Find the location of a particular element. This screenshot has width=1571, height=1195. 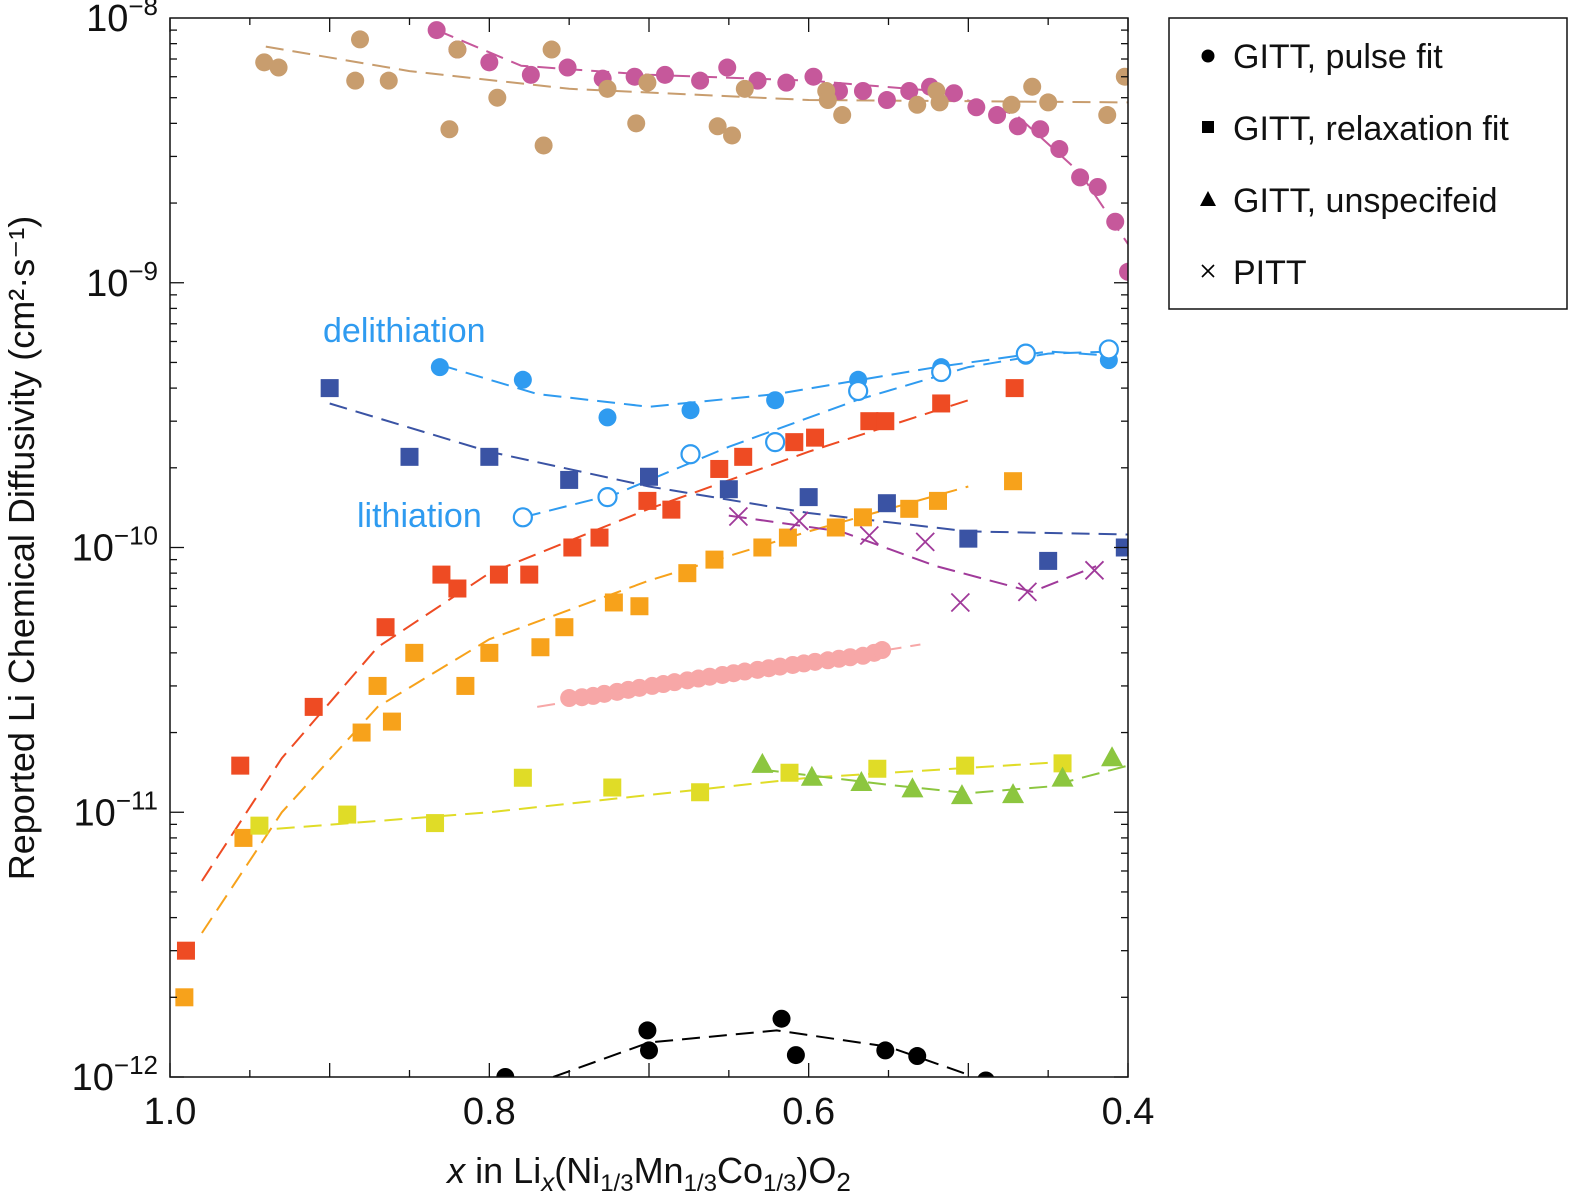

y-tick-label: 10−11 is located at coordinates (116, 809).